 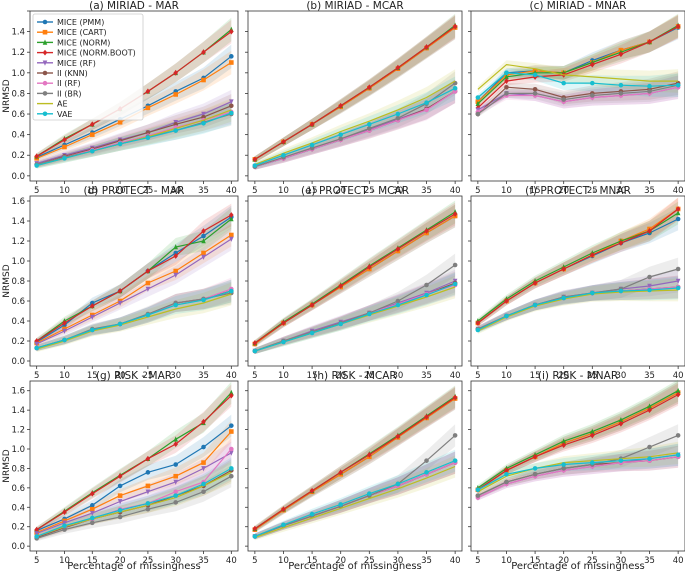 I want to click on subplot-title: (e) PROTECT - MCAR, so click(x=355, y=191).